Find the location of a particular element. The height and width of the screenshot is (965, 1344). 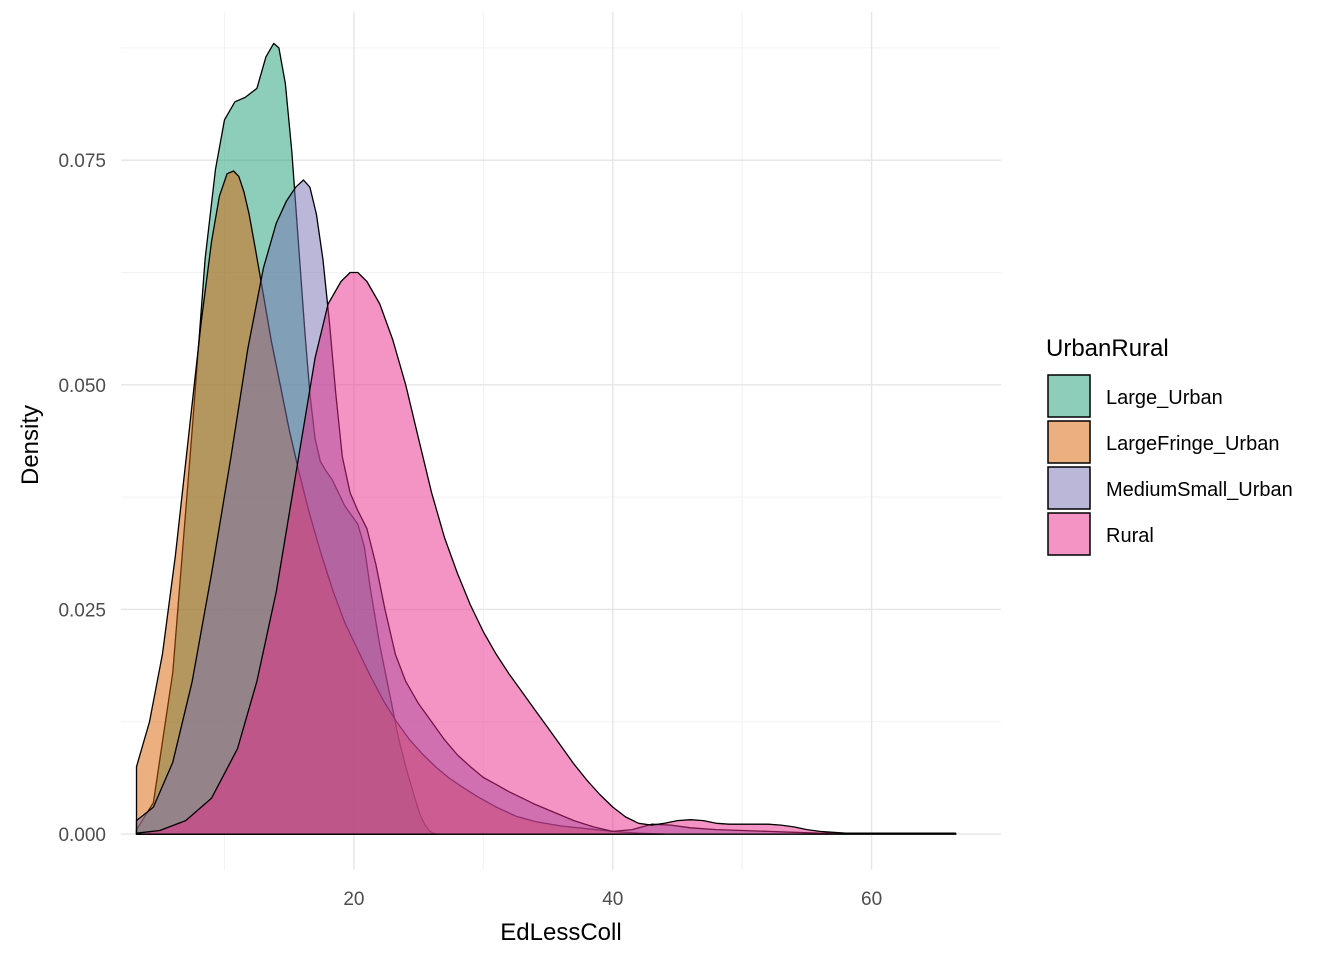

x-tick-label: 60 is located at coordinates (871, 899).